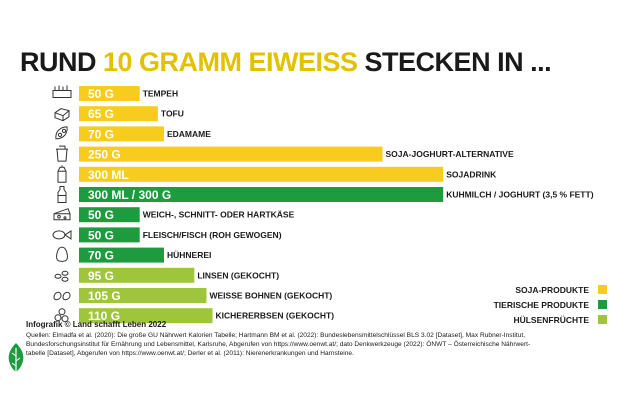  I want to click on category-label: WEICH-, SCHNITT- ODER HARTKÄSE, so click(219, 215).